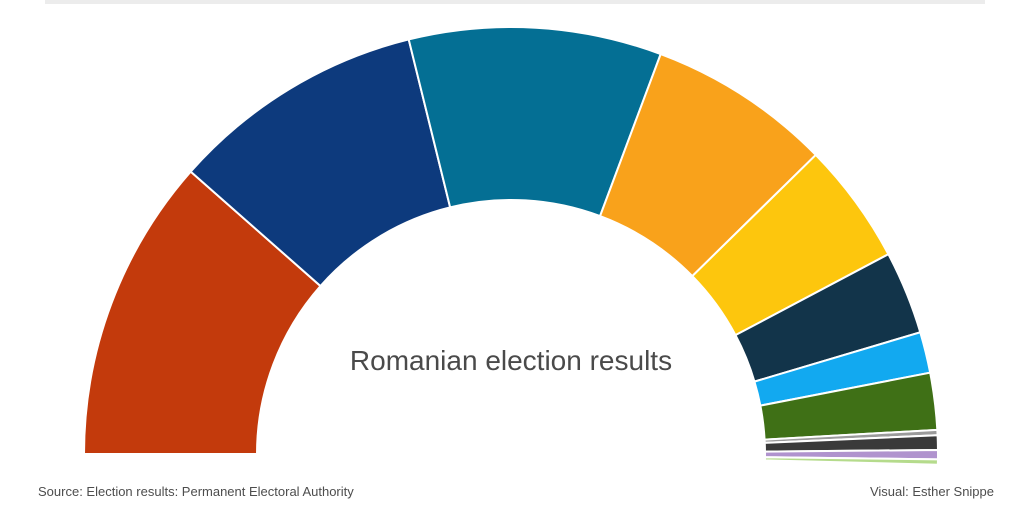 The width and height of the screenshot is (1024, 512). Describe the element at coordinates (931, 491) in the screenshot. I see `visual-credit-text: Visual: Esther Snippe` at that location.